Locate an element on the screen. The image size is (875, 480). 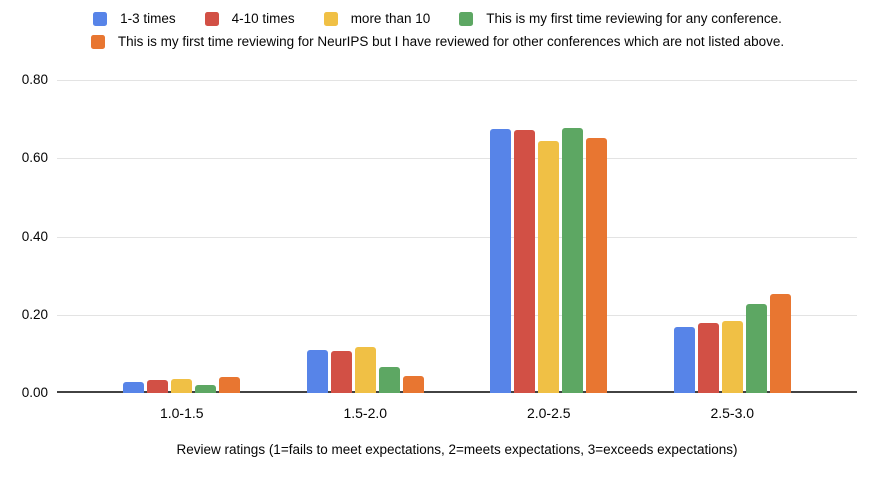
bar-group-1.5-2.0 is located at coordinates (366, 369).